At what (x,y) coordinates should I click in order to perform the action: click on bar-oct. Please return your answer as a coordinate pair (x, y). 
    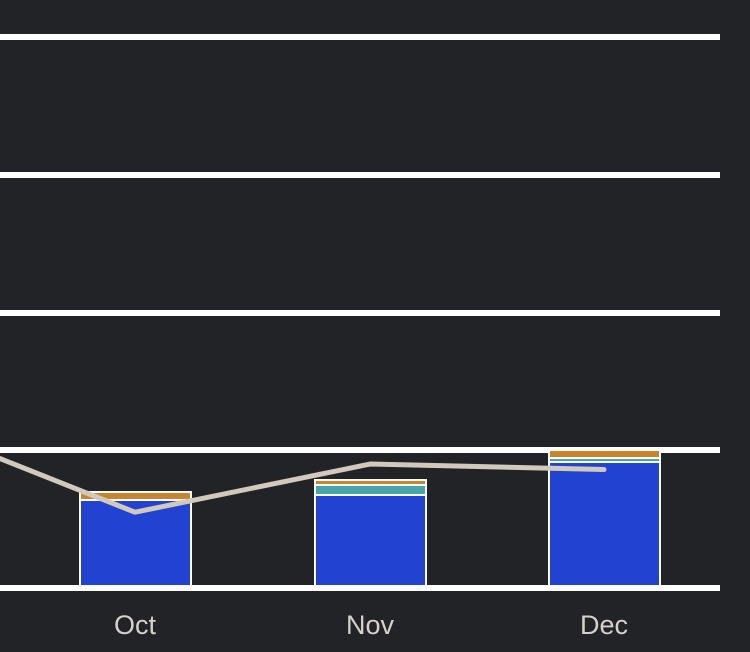
    Looking at the image, I should click on (135, 539).